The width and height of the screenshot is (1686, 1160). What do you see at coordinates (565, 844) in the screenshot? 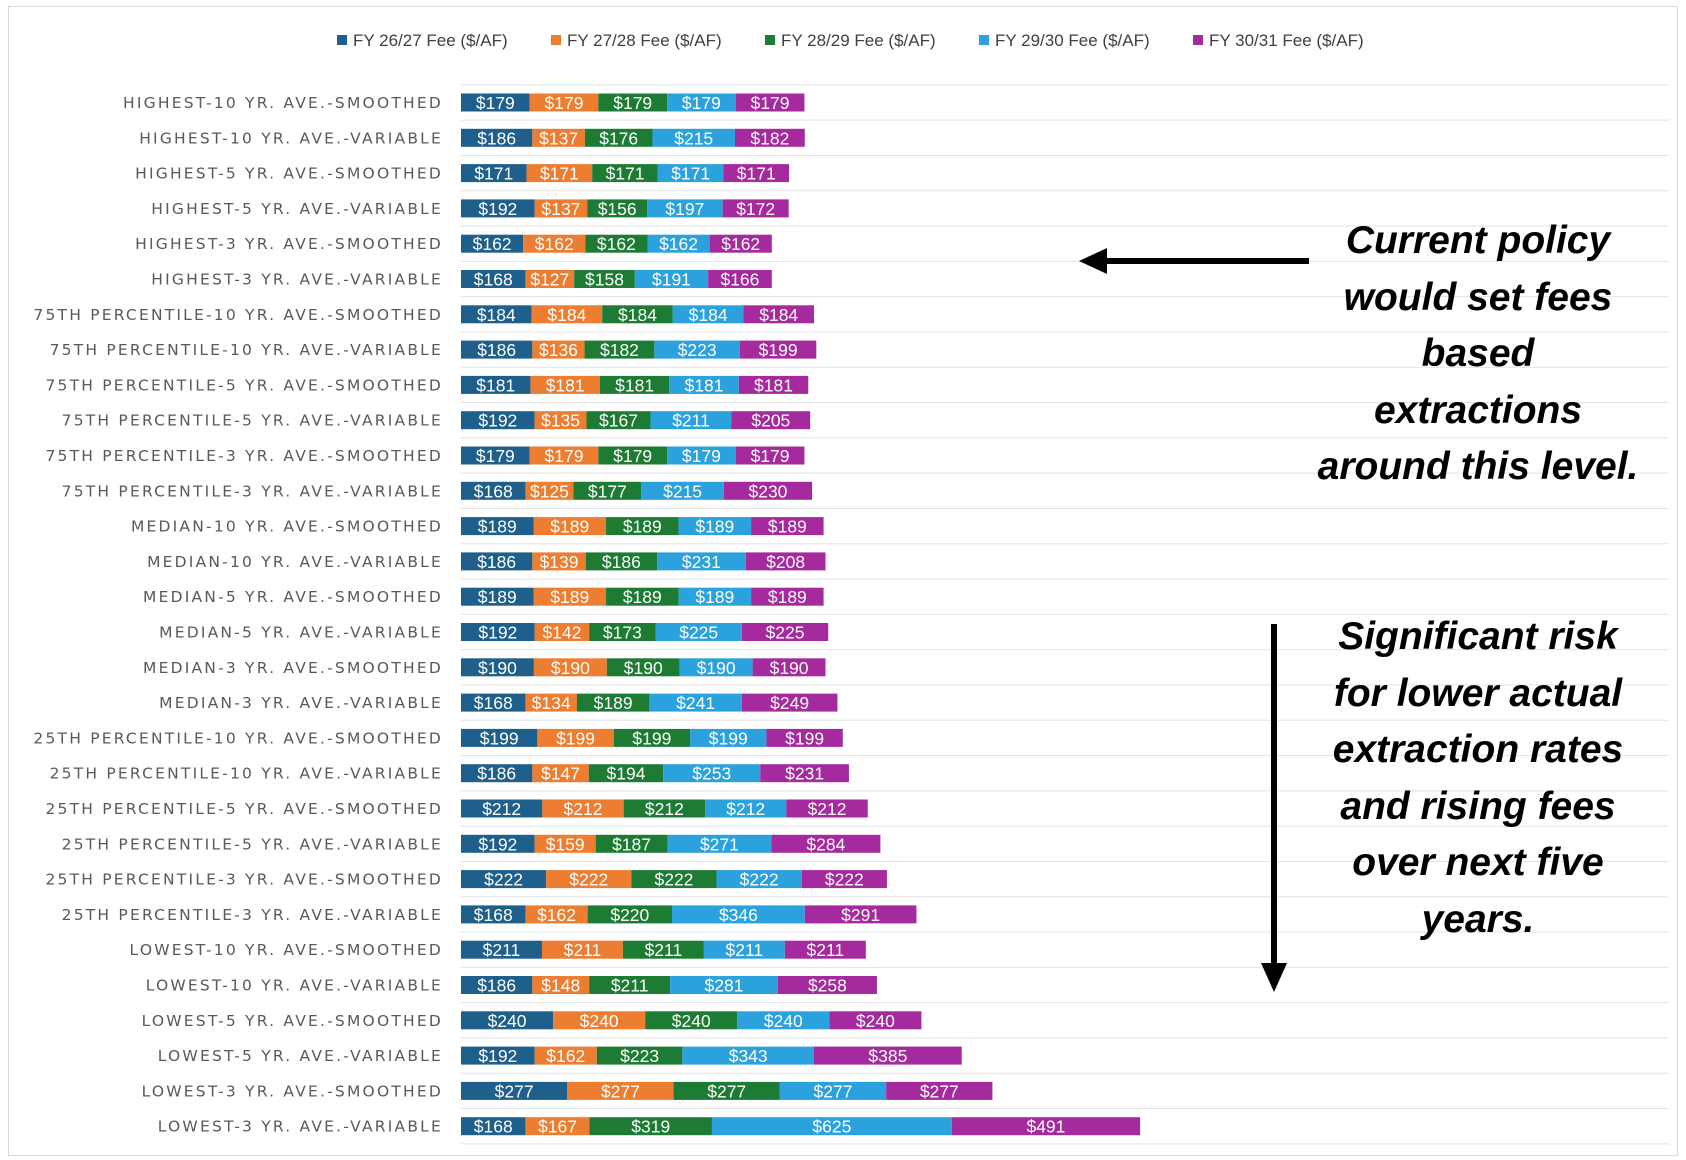
I see `bar-value-label: $159` at bounding box center [565, 844].